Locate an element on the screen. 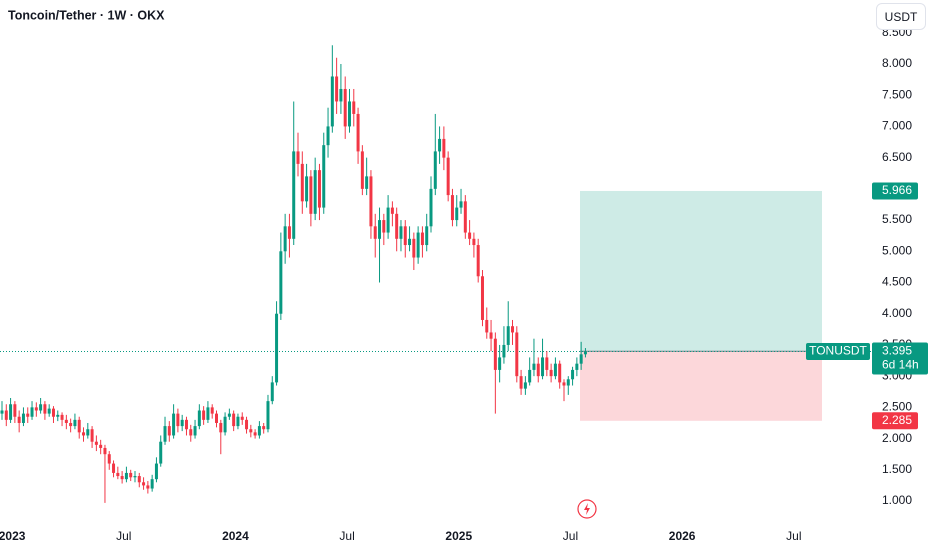  events-bolt is located at coordinates (587, 509).